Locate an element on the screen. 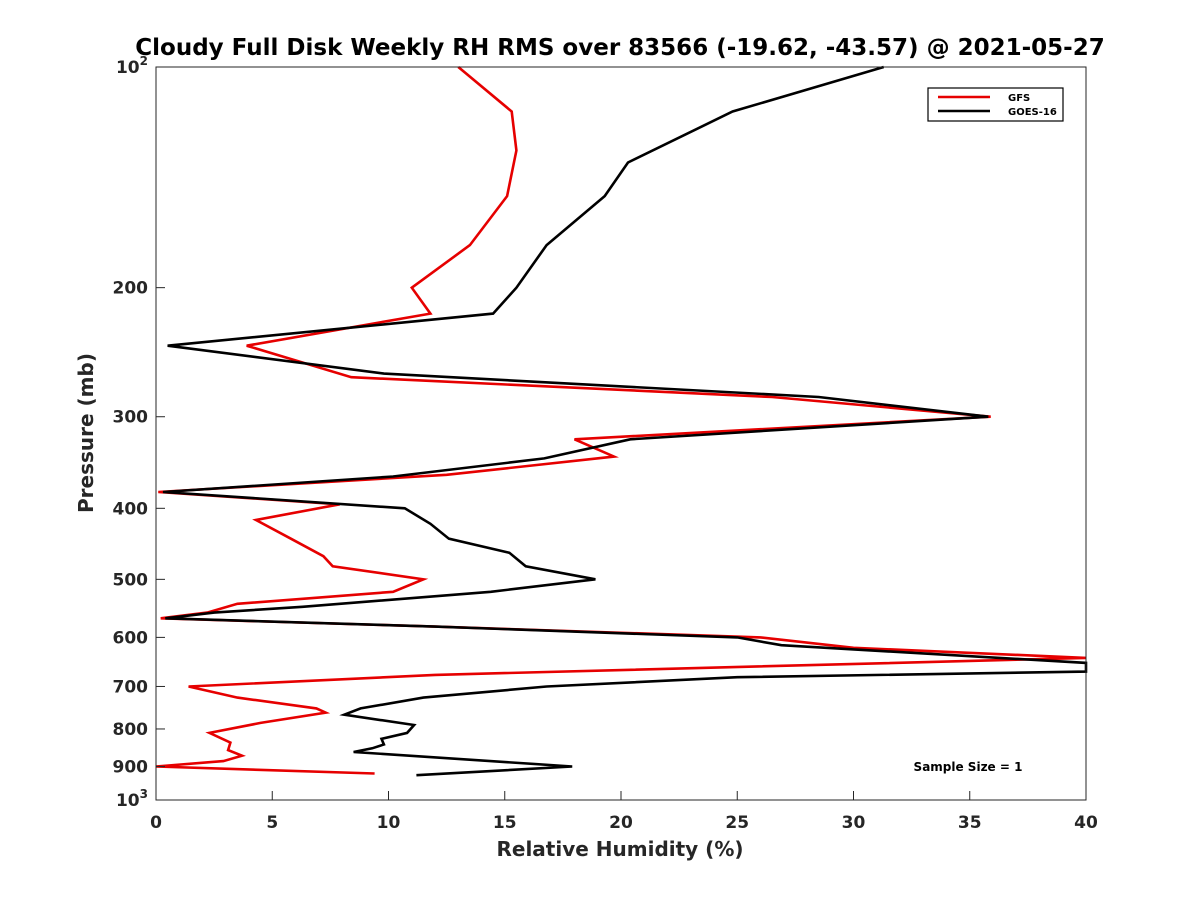 Image resolution: width=1200 pixels, height=904 pixels. y-tick-label-base: 400 is located at coordinates (131, 509).